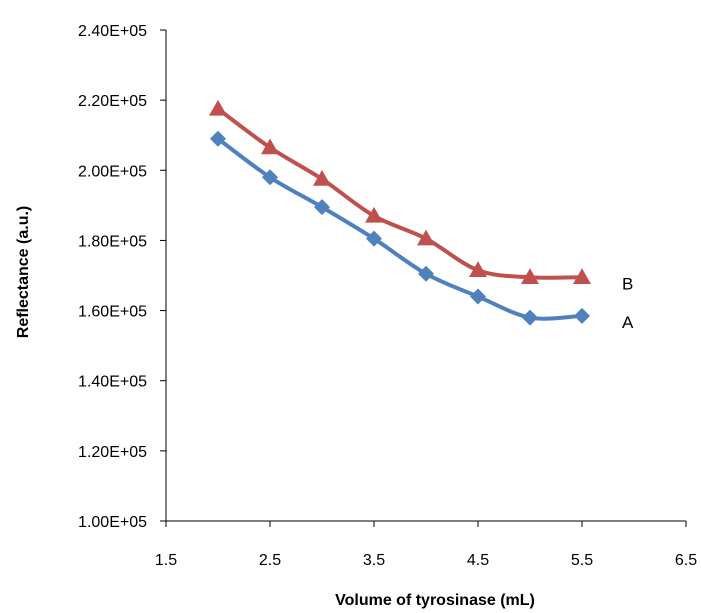 The width and height of the screenshot is (701, 613). Describe the element at coordinates (426, 545) in the screenshot. I see `x-axis-ticks: 1.5 2.5 3.5 4.5 5.5 6.5` at that location.